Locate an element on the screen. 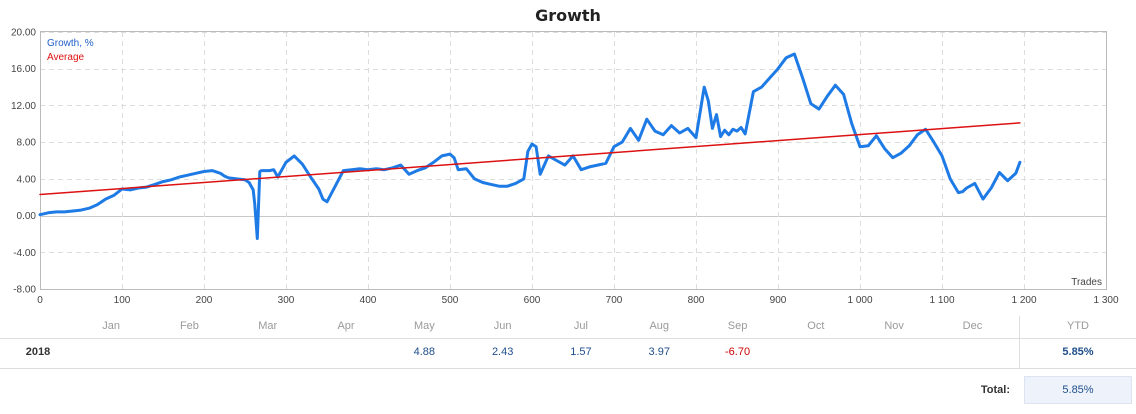 The width and height of the screenshot is (1136, 414). year-label: 2018 is located at coordinates (38, 352).